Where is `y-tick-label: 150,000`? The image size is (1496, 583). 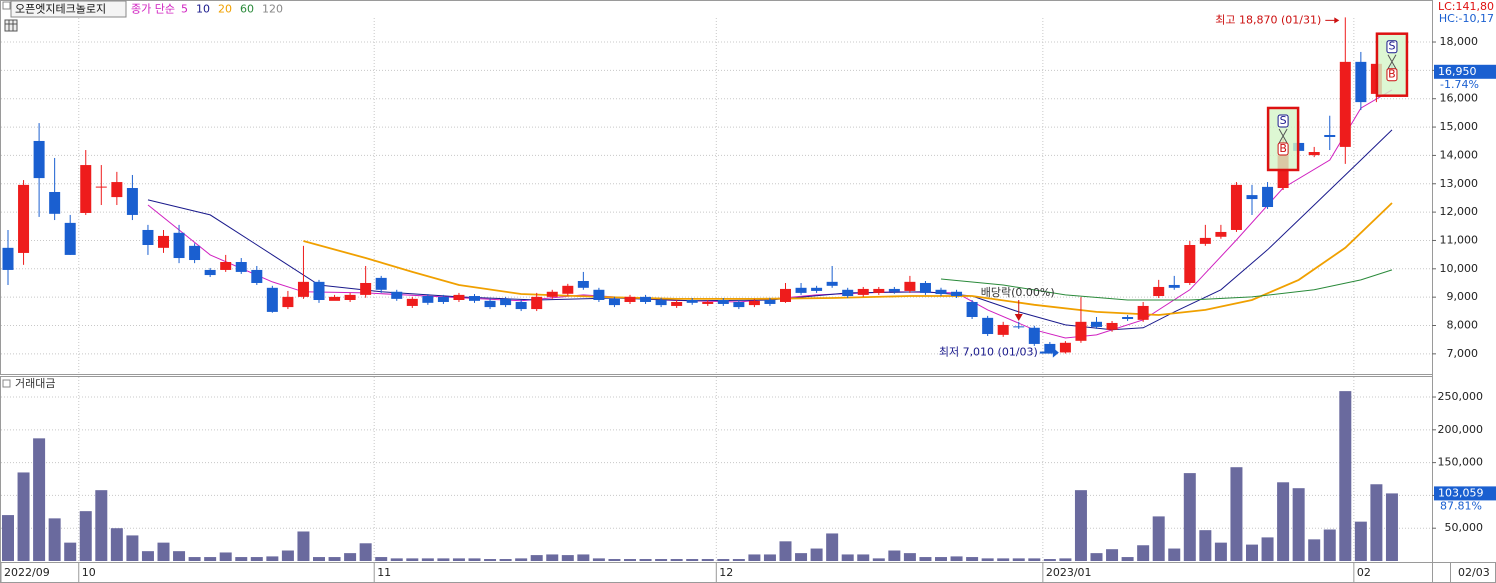 y-tick-label: 150,000 is located at coordinates (1461, 462).